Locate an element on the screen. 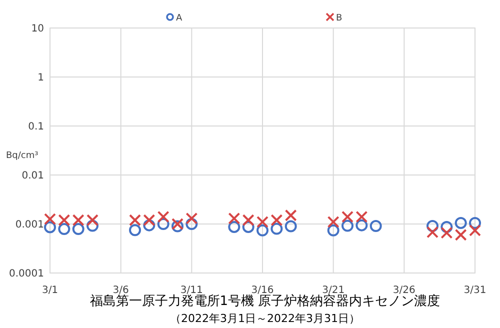  y-axis-title: Bq/cm³ is located at coordinates (22, 156).